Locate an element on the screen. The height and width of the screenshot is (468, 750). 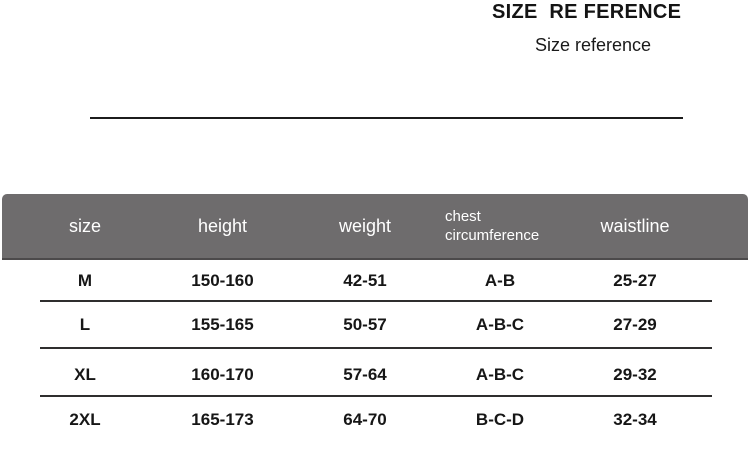
cell-weight: 50-57 is located at coordinates (365, 324).